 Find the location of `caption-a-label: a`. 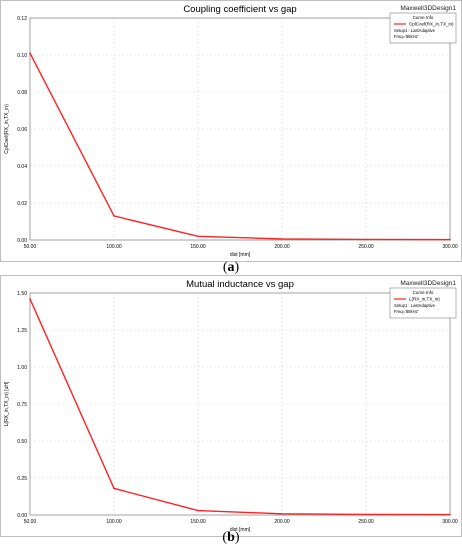

caption-a-label: a is located at coordinates (231, 267).